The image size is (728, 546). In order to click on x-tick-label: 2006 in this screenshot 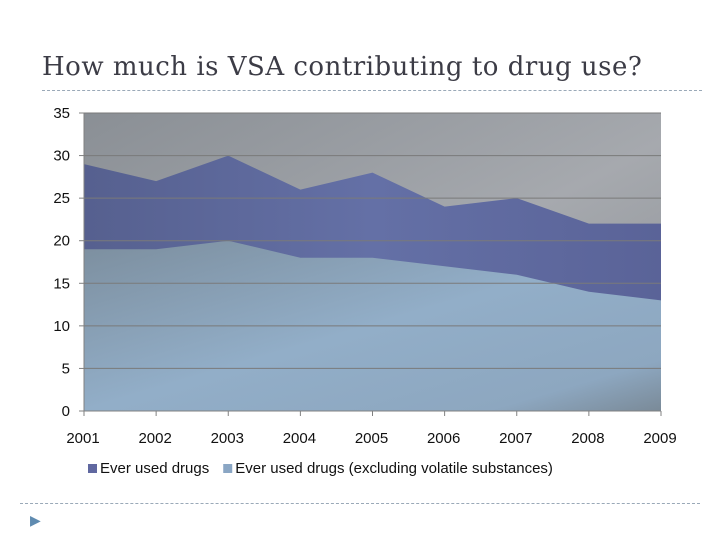, I will do `click(443, 438)`.